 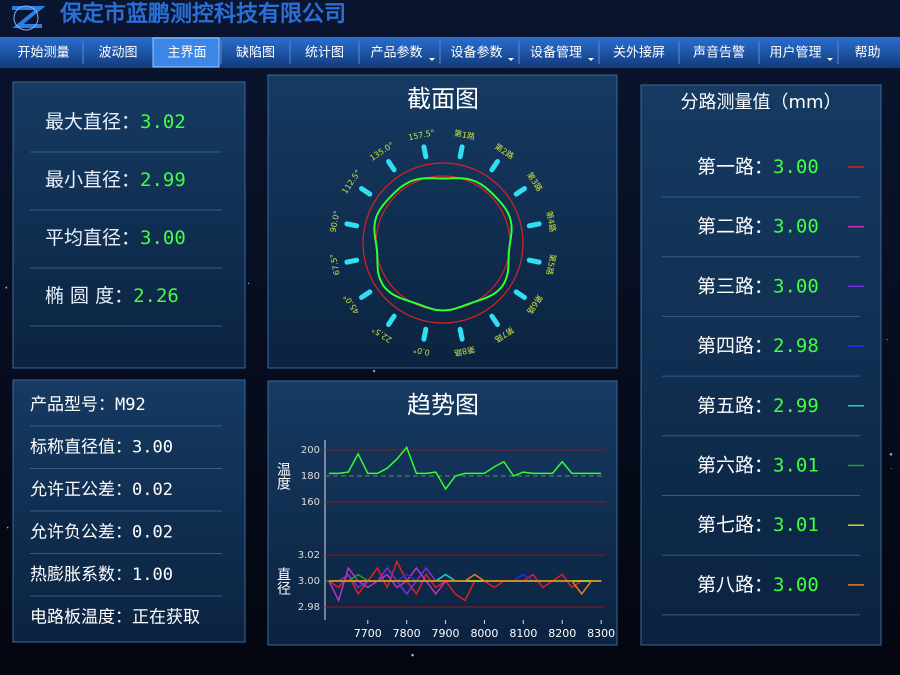 What do you see at coordinates (443, 405) in the screenshot?
I see `trend-title: 趋势图` at bounding box center [443, 405].